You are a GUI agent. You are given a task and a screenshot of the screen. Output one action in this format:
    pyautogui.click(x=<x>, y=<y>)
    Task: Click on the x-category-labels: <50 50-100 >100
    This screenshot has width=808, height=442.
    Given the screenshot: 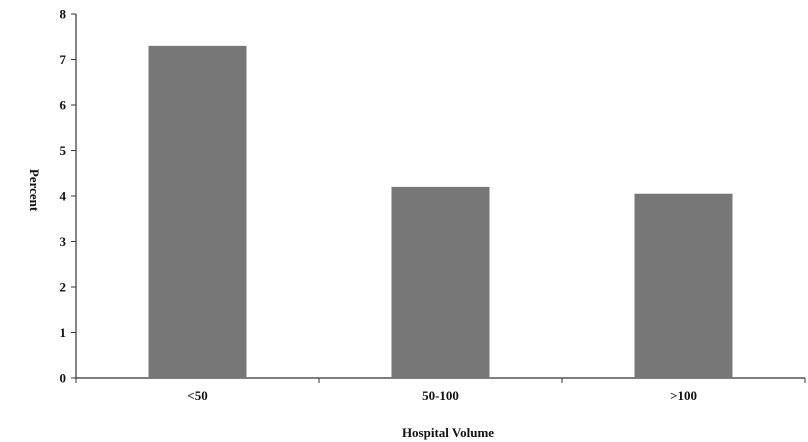 What is the action you would take?
    pyautogui.click(x=442, y=395)
    